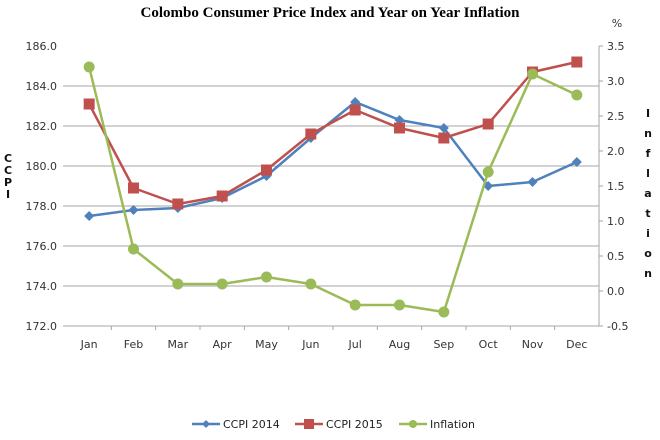 The width and height of the screenshot is (660, 440). Describe the element at coordinates (354, 424) in the screenshot. I see `legend-label: CCPI 2015` at that location.